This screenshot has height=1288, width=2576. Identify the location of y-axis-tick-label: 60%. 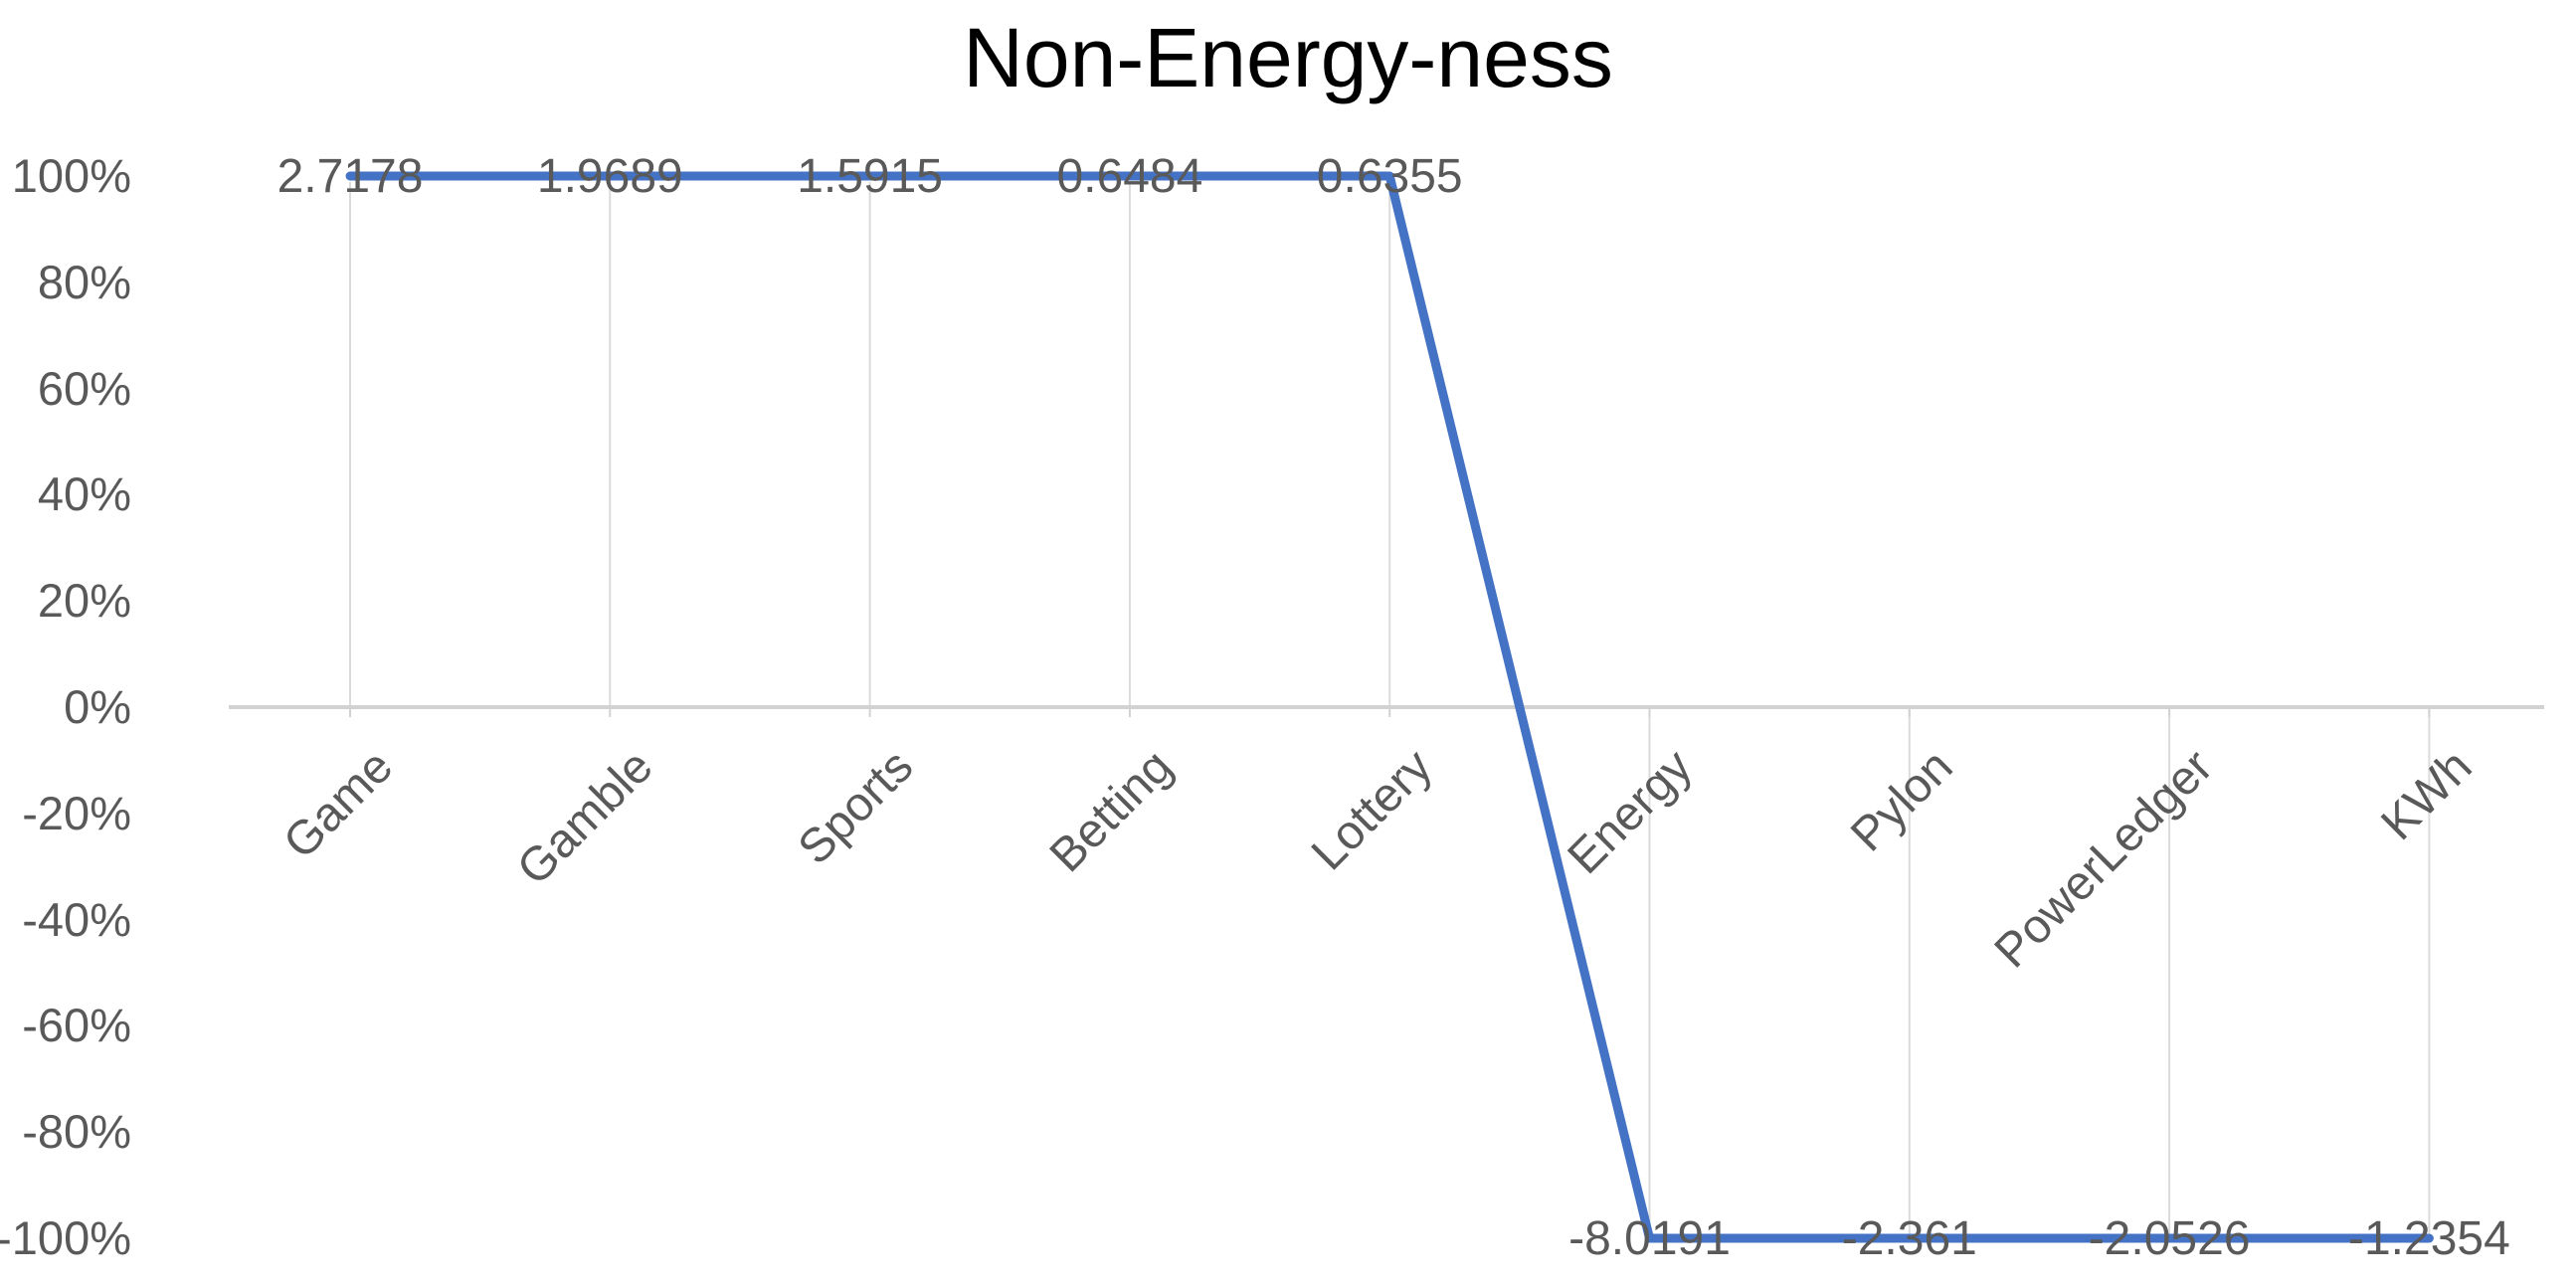
(84, 388).